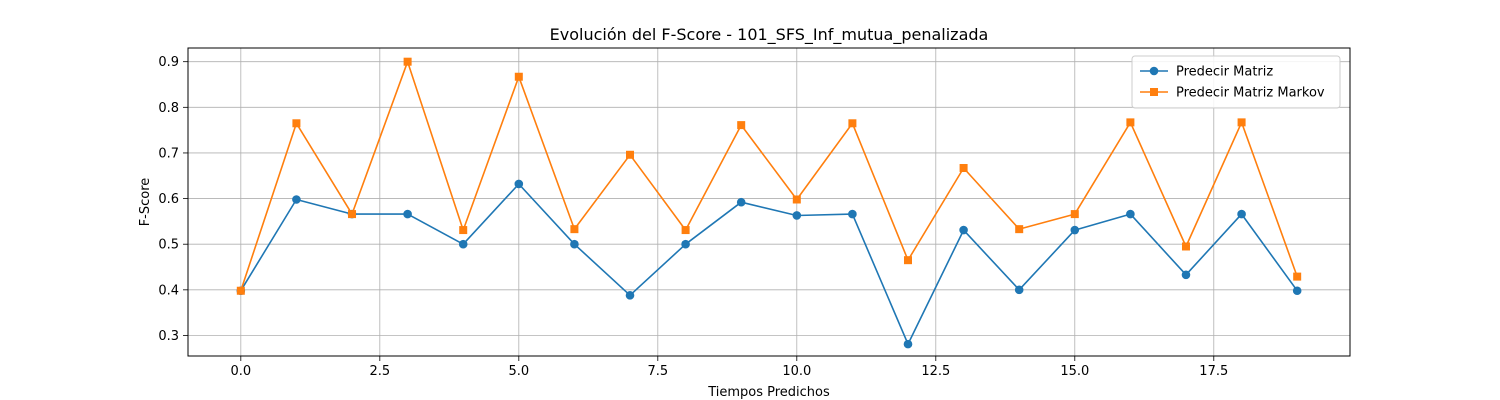  What do you see at coordinates (1213, 371) in the screenshot?
I see `x-tick-label: 17.5` at bounding box center [1213, 371].